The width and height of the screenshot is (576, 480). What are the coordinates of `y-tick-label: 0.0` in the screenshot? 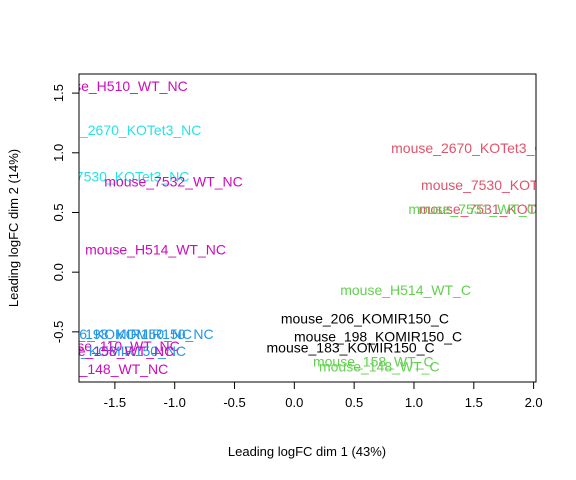 It's located at (58, 272).